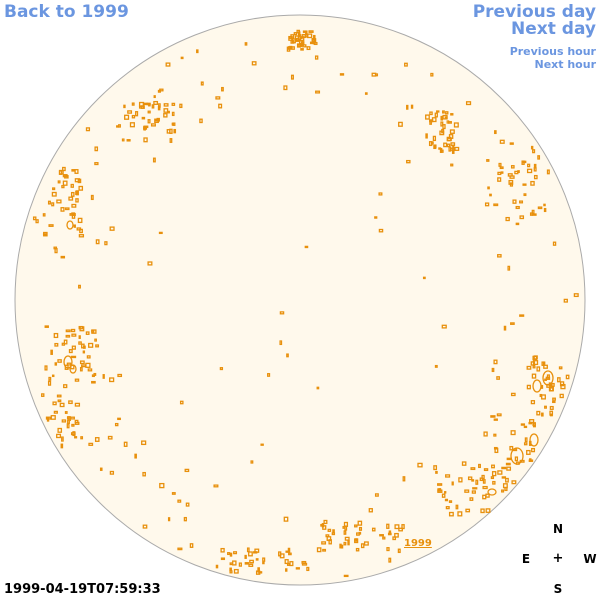  What do you see at coordinates (565, 64) in the screenshot?
I see `next-hour-link: Next hour` at bounding box center [565, 64].